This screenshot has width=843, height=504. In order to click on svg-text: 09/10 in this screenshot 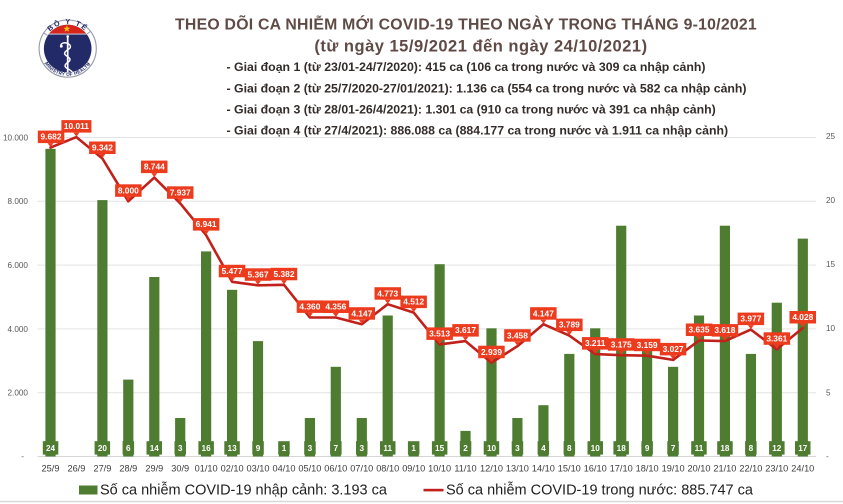, I will do `click(413, 468)`.